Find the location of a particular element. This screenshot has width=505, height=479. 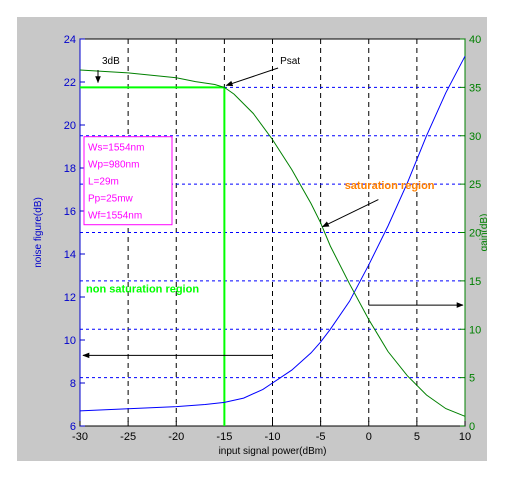

y-right-tick-label: 5 is located at coordinates (472, 379).